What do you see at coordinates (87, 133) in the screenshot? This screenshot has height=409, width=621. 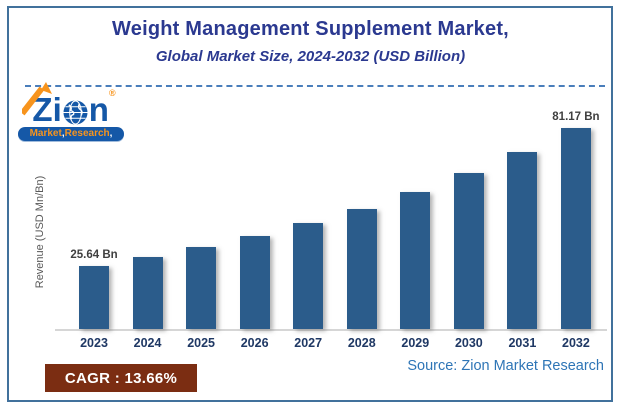 I see `logo-word-research: Research` at bounding box center [87, 133].